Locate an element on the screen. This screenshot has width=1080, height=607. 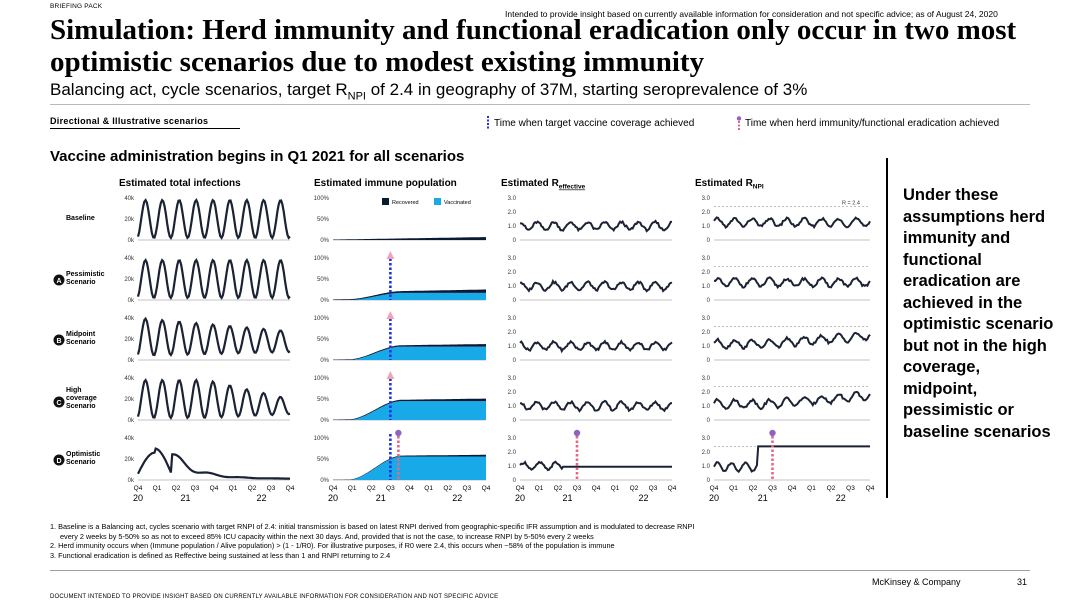
quarter-tick-3-6: Q2 is located at coordinates (831, 488).